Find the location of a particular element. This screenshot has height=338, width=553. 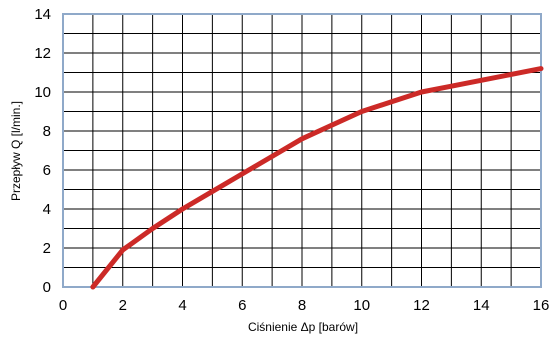

x-tick-label: 14 is located at coordinates (481, 305).